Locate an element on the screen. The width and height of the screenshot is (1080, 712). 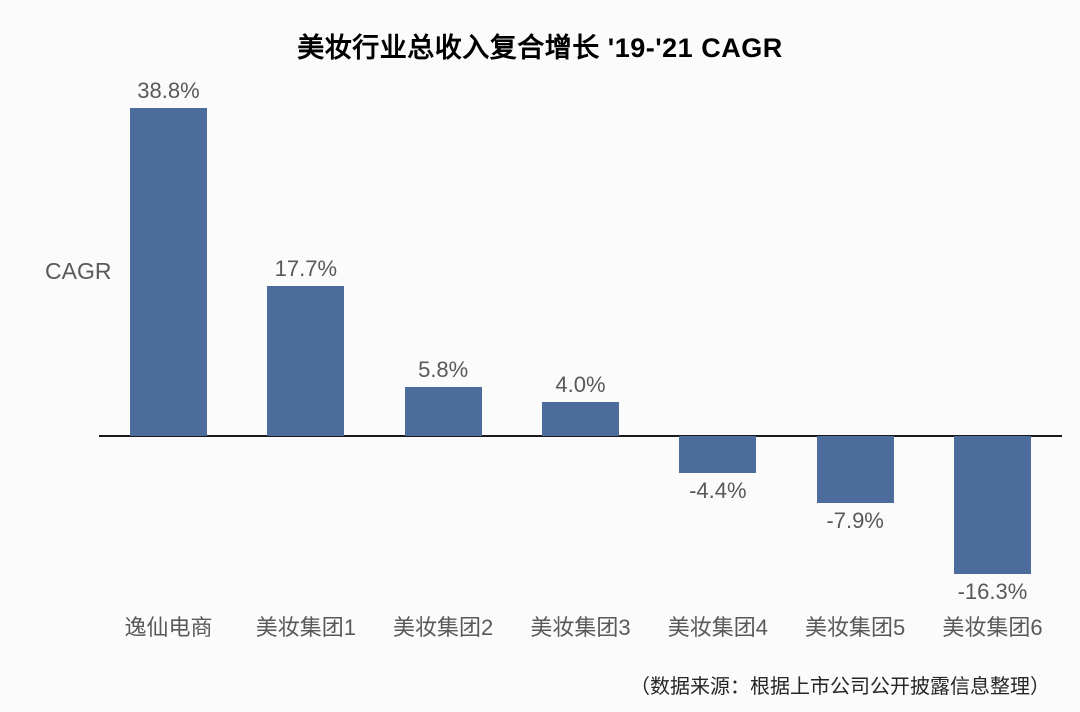
bar-美妆集团6 is located at coordinates (992, 505).